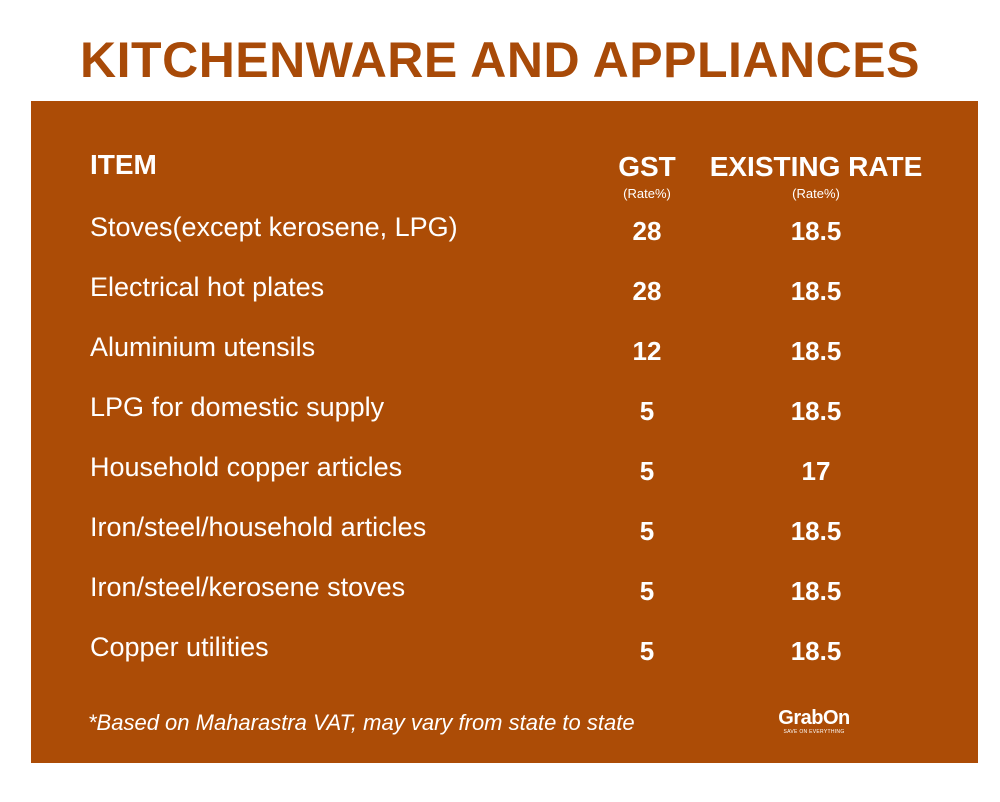 This screenshot has width=1000, height=802. Describe the element at coordinates (816, 471) in the screenshot. I see `existing-rate: 17` at that location.